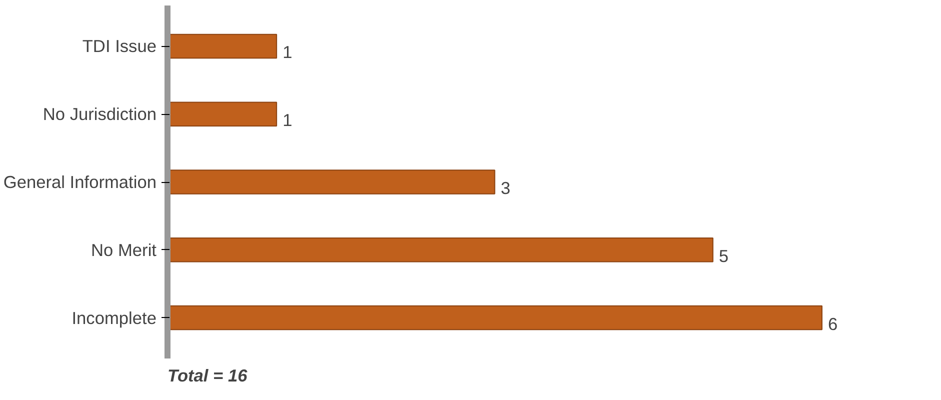 The width and height of the screenshot is (941, 400). Describe the element at coordinates (723, 256) in the screenshot. I see `data-label: 5` at that location.